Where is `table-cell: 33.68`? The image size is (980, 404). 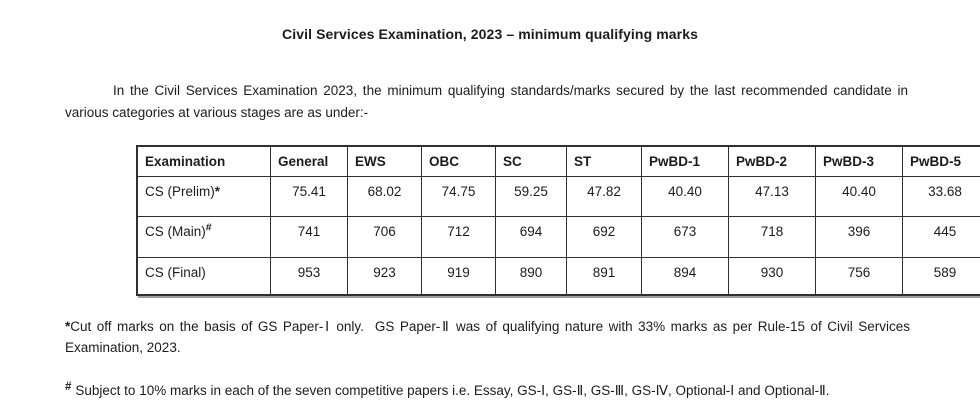 table-cell: 33.68 is located at coordinates (941, 196).